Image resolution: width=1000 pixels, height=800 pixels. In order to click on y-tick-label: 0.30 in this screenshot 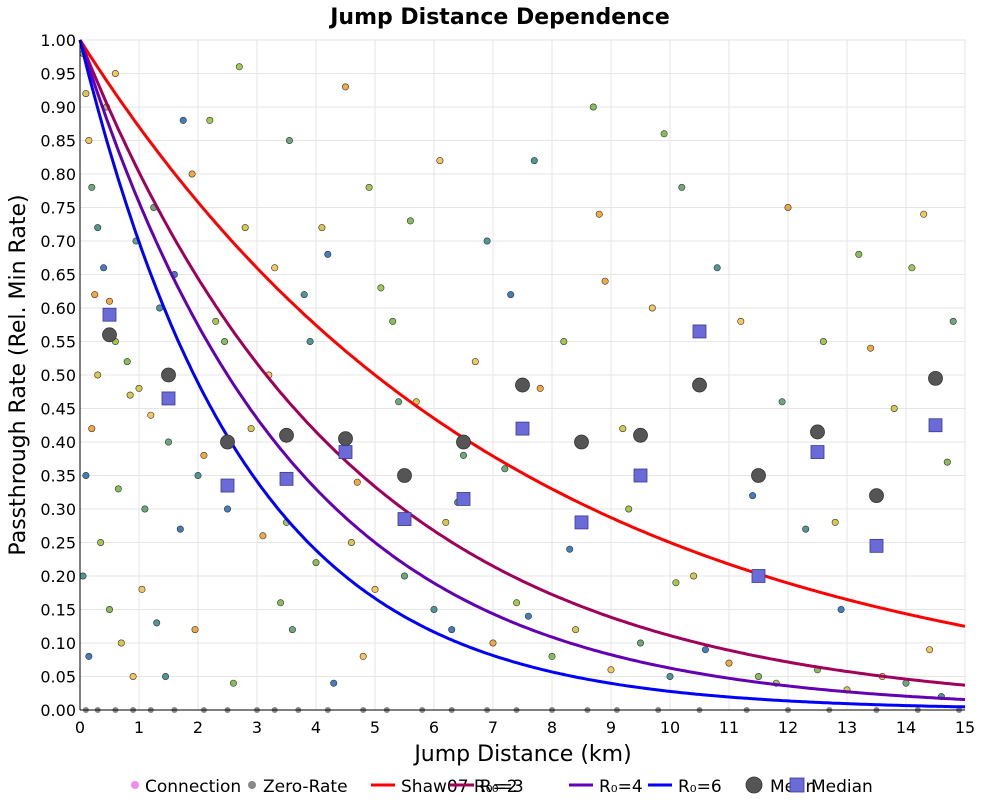, I will do `click(58, 509)`.